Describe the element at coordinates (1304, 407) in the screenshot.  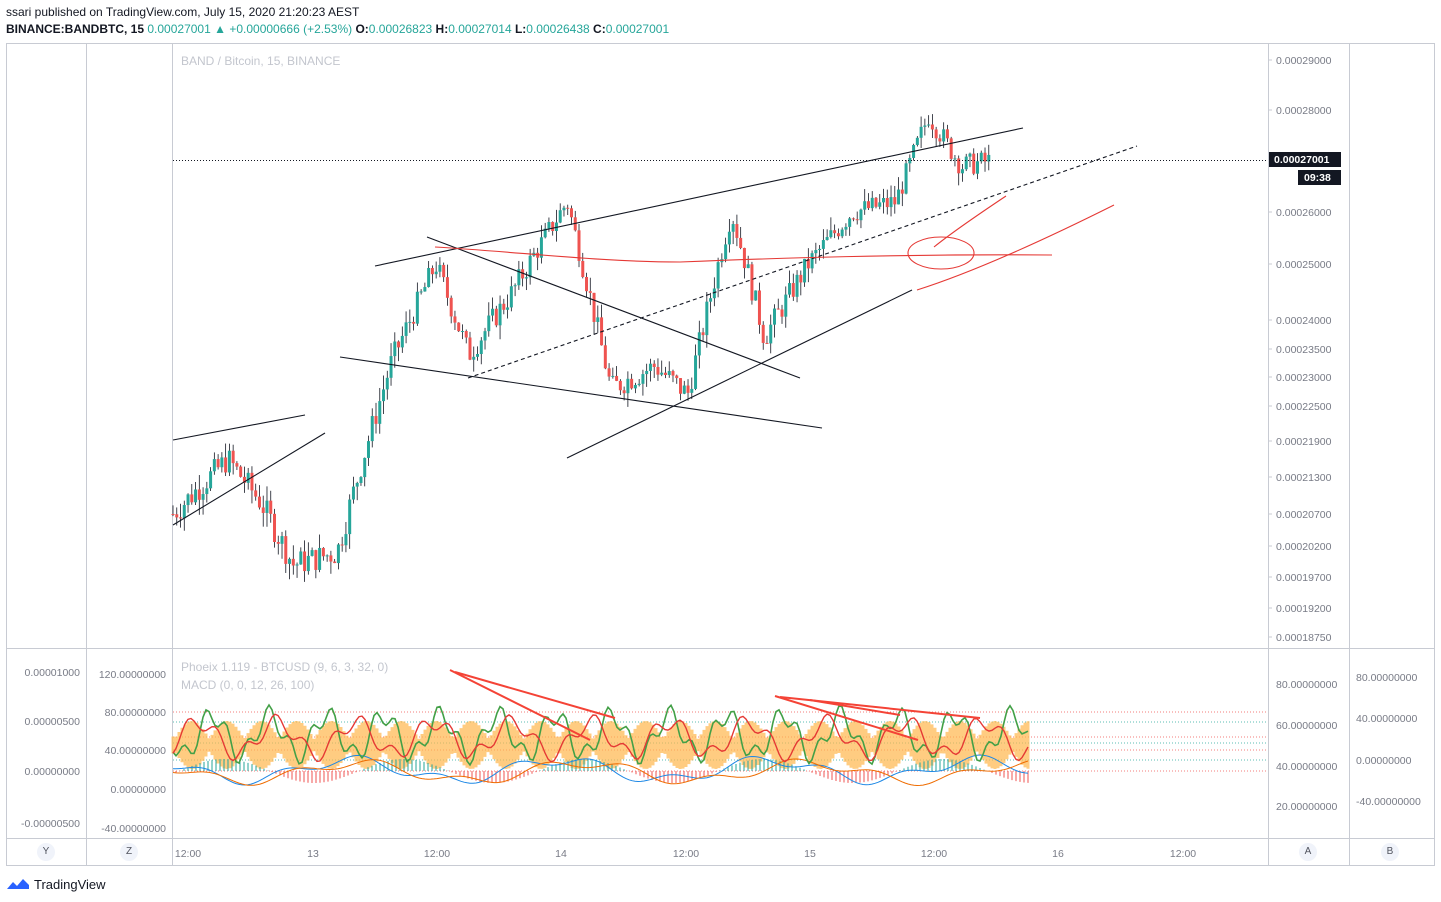
I see `price-tick-label: 0.00022500` at that location.